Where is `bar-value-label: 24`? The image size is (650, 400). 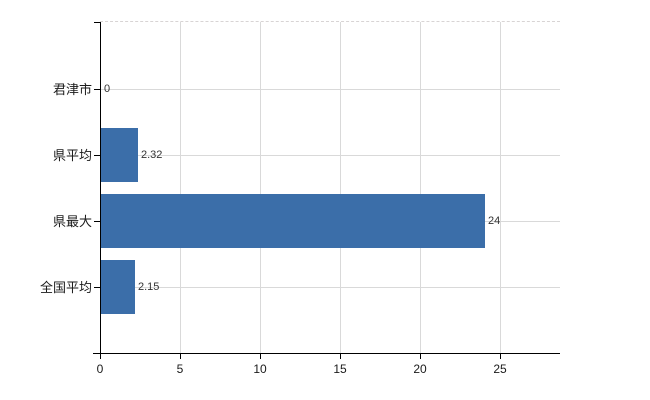
bar-value-label: 24 is located at coordinates (494, 221).